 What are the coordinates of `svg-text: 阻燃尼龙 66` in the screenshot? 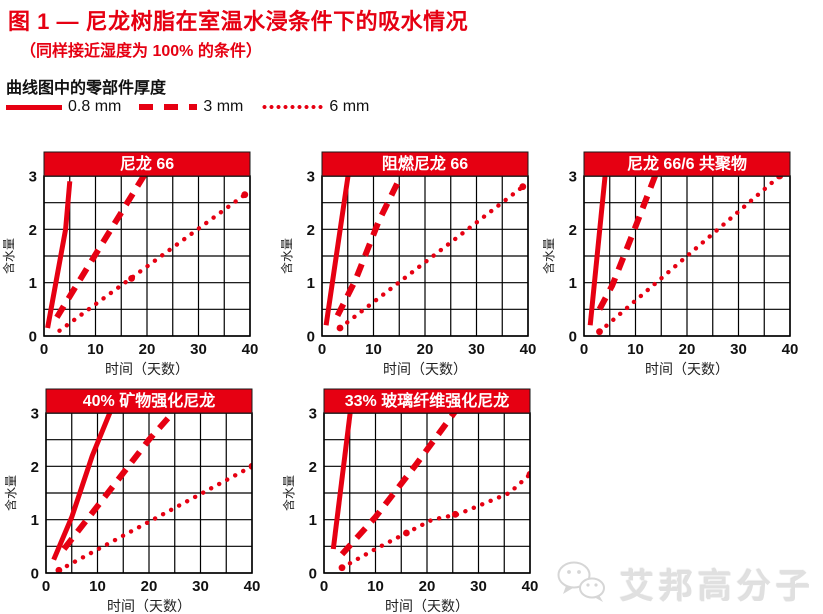 It's located at (425, 163).